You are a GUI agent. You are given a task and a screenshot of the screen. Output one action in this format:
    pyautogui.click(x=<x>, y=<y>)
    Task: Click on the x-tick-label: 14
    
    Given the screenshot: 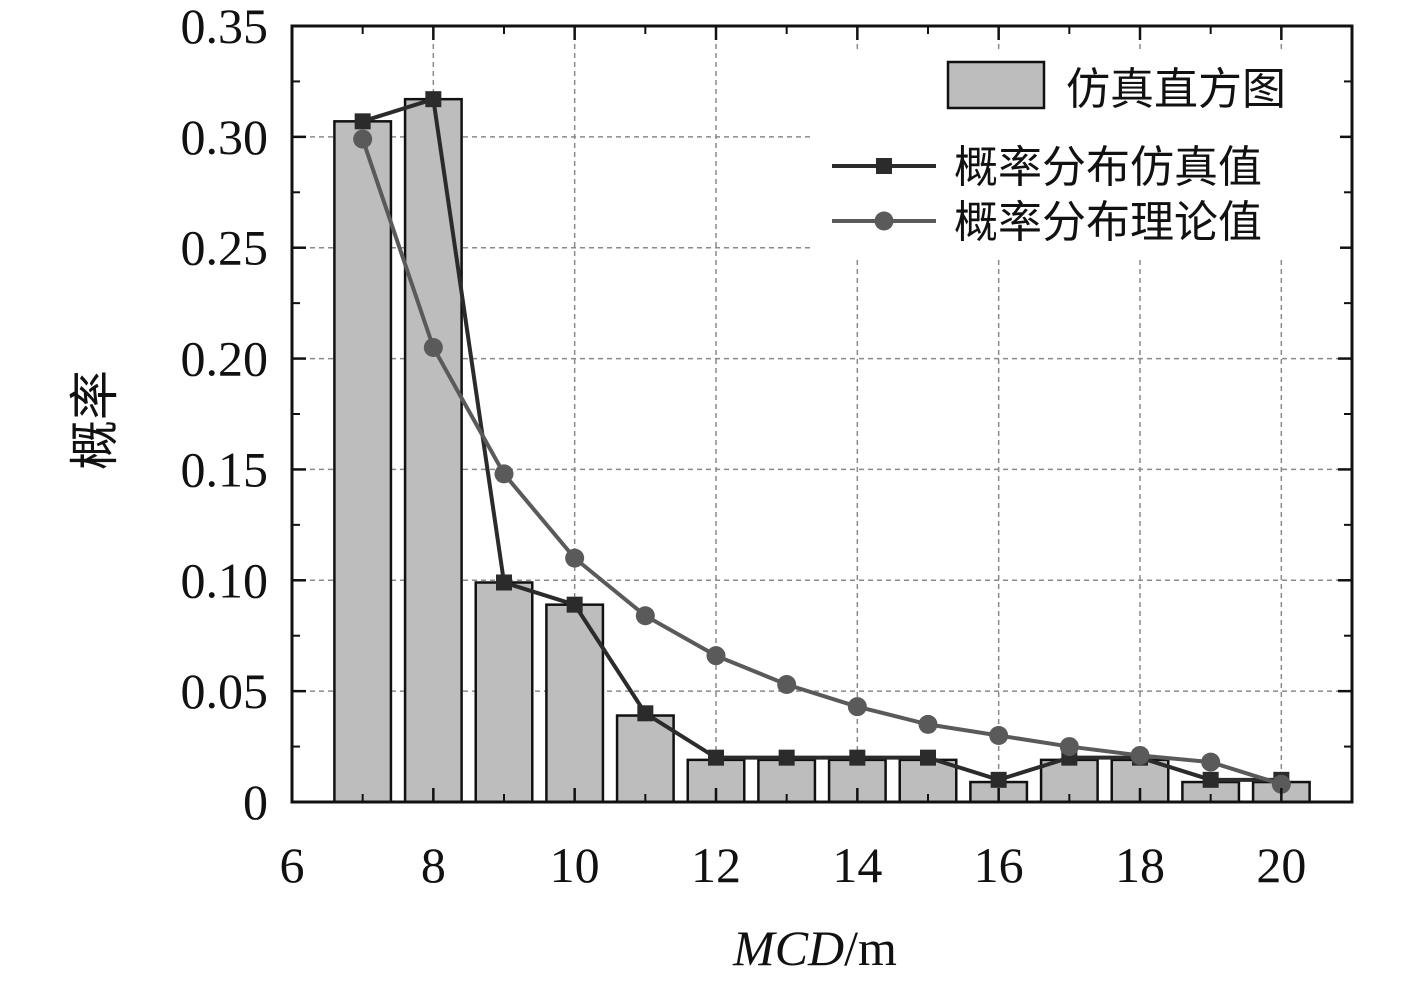 What is the action you would take?
    pyautogui.click(x=857, y=865)
    